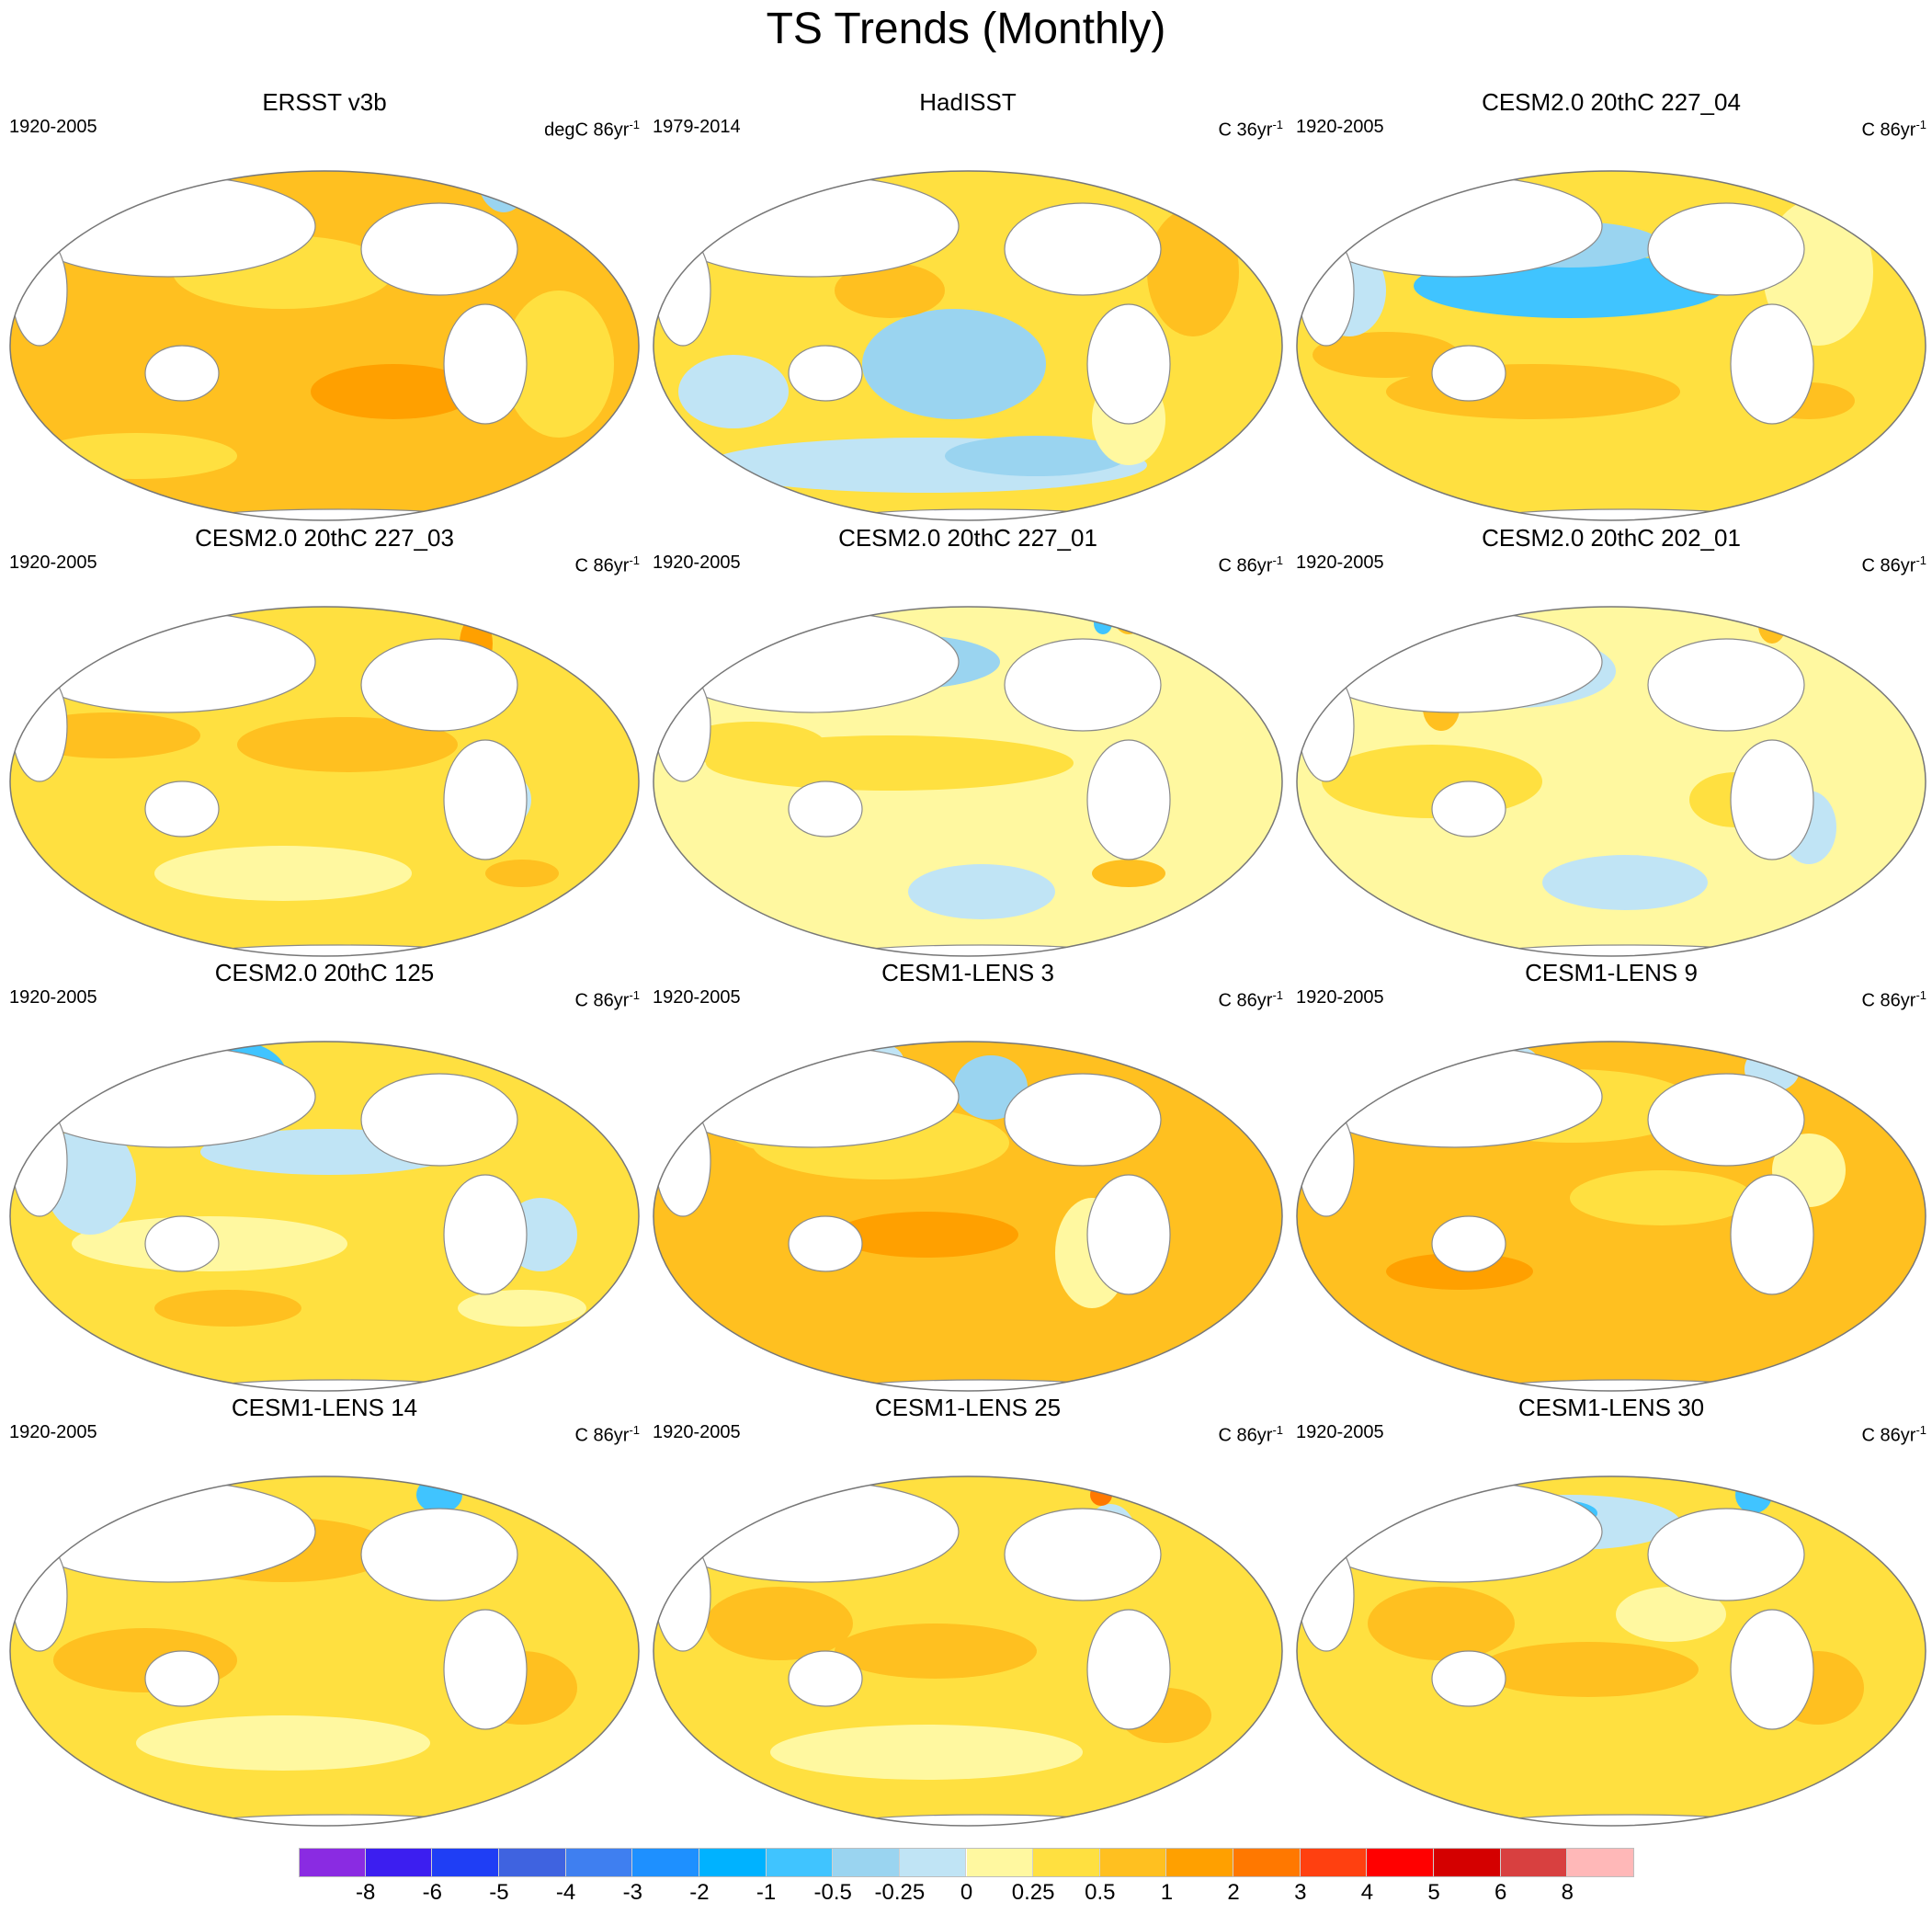 Image resolution: width=1932 pixels, height=1914 pixels. What do you see at coordinates (833, 1892) in the screenshot?
I see `colorbar-tick-label: -0.5` at bounding box center [833, 1892].